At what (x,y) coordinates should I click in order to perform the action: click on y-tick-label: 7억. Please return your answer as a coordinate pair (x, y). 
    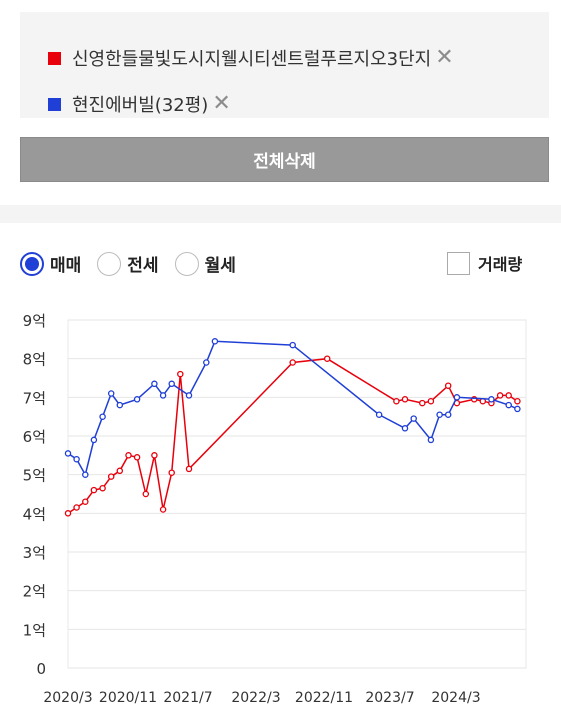
    Looking at the image, I should click on (34, 398).